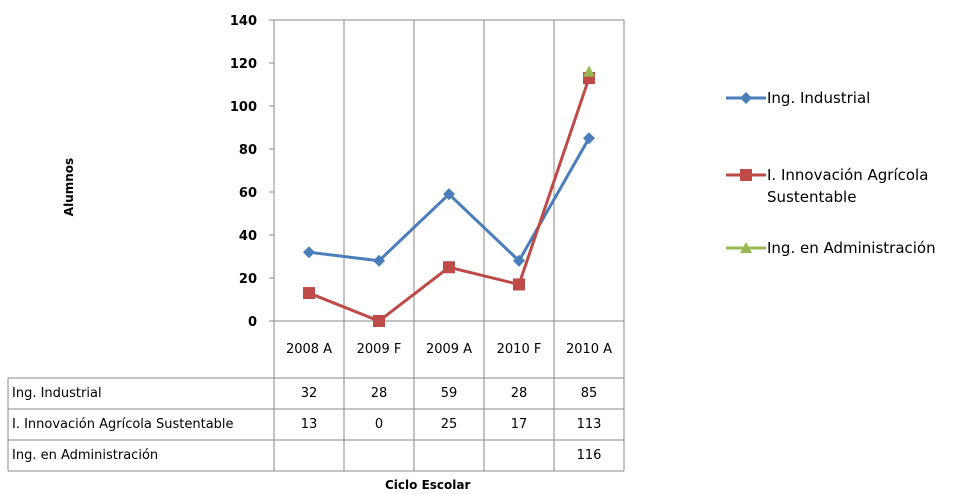  Describe the element at coordinates (848, 186) in the screenshot. I see `legend-label: I. Innovación Agrícola Sustentable` at that location.